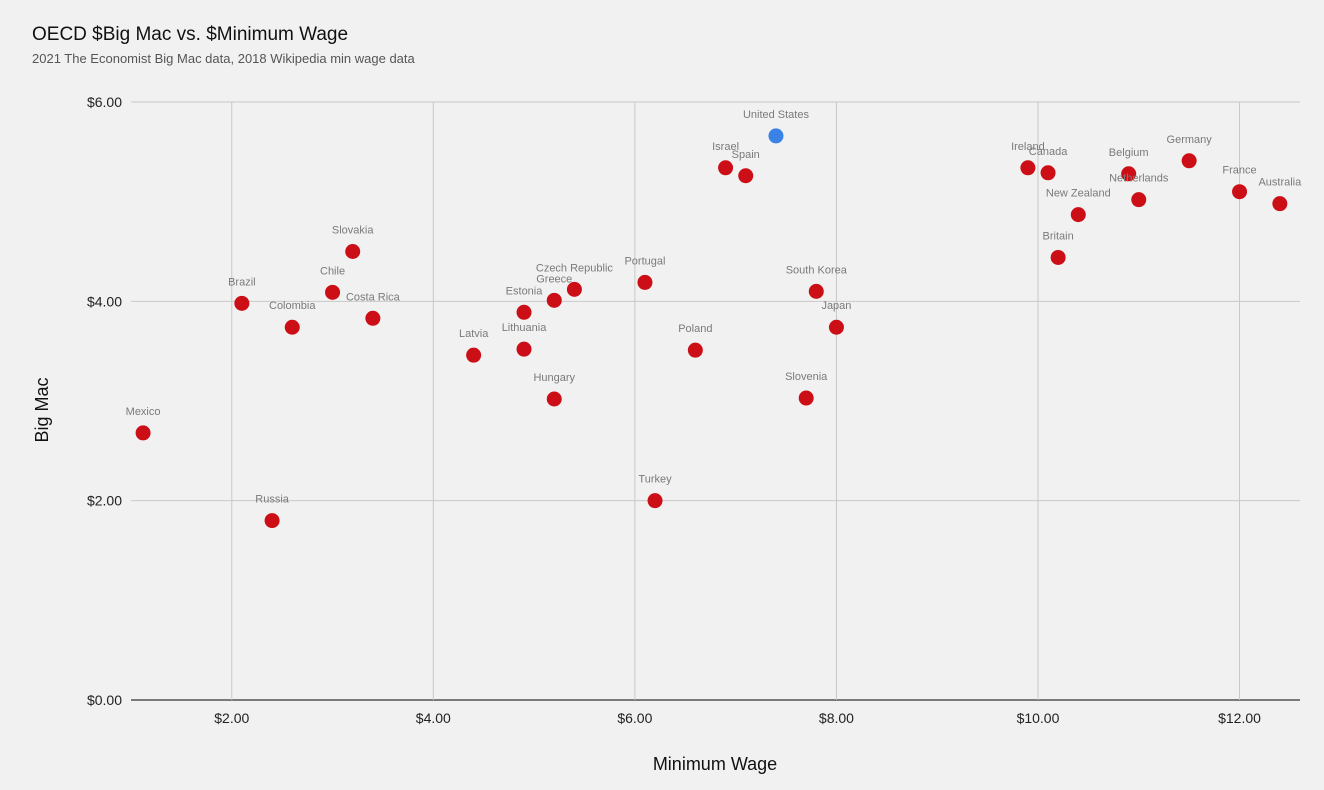 The width and height of the screenshot is (1324, 790). What do you see at coordinates (1190, 140) in the screenshot?
I see `point-label-germany: Germany` at bounding box center [1190, 140].